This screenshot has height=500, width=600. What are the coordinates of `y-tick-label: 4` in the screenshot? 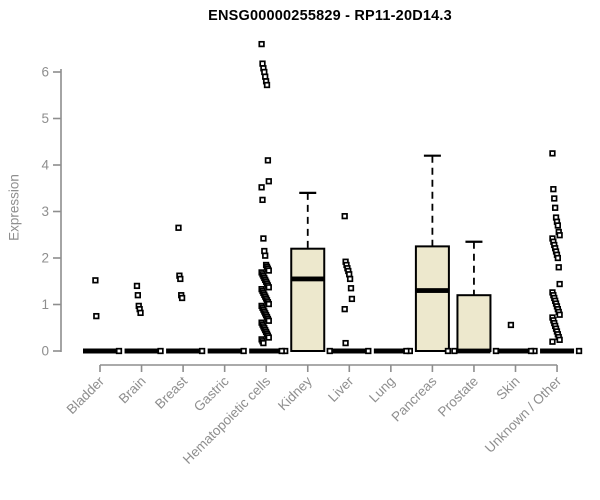 It's located at (45, 165).